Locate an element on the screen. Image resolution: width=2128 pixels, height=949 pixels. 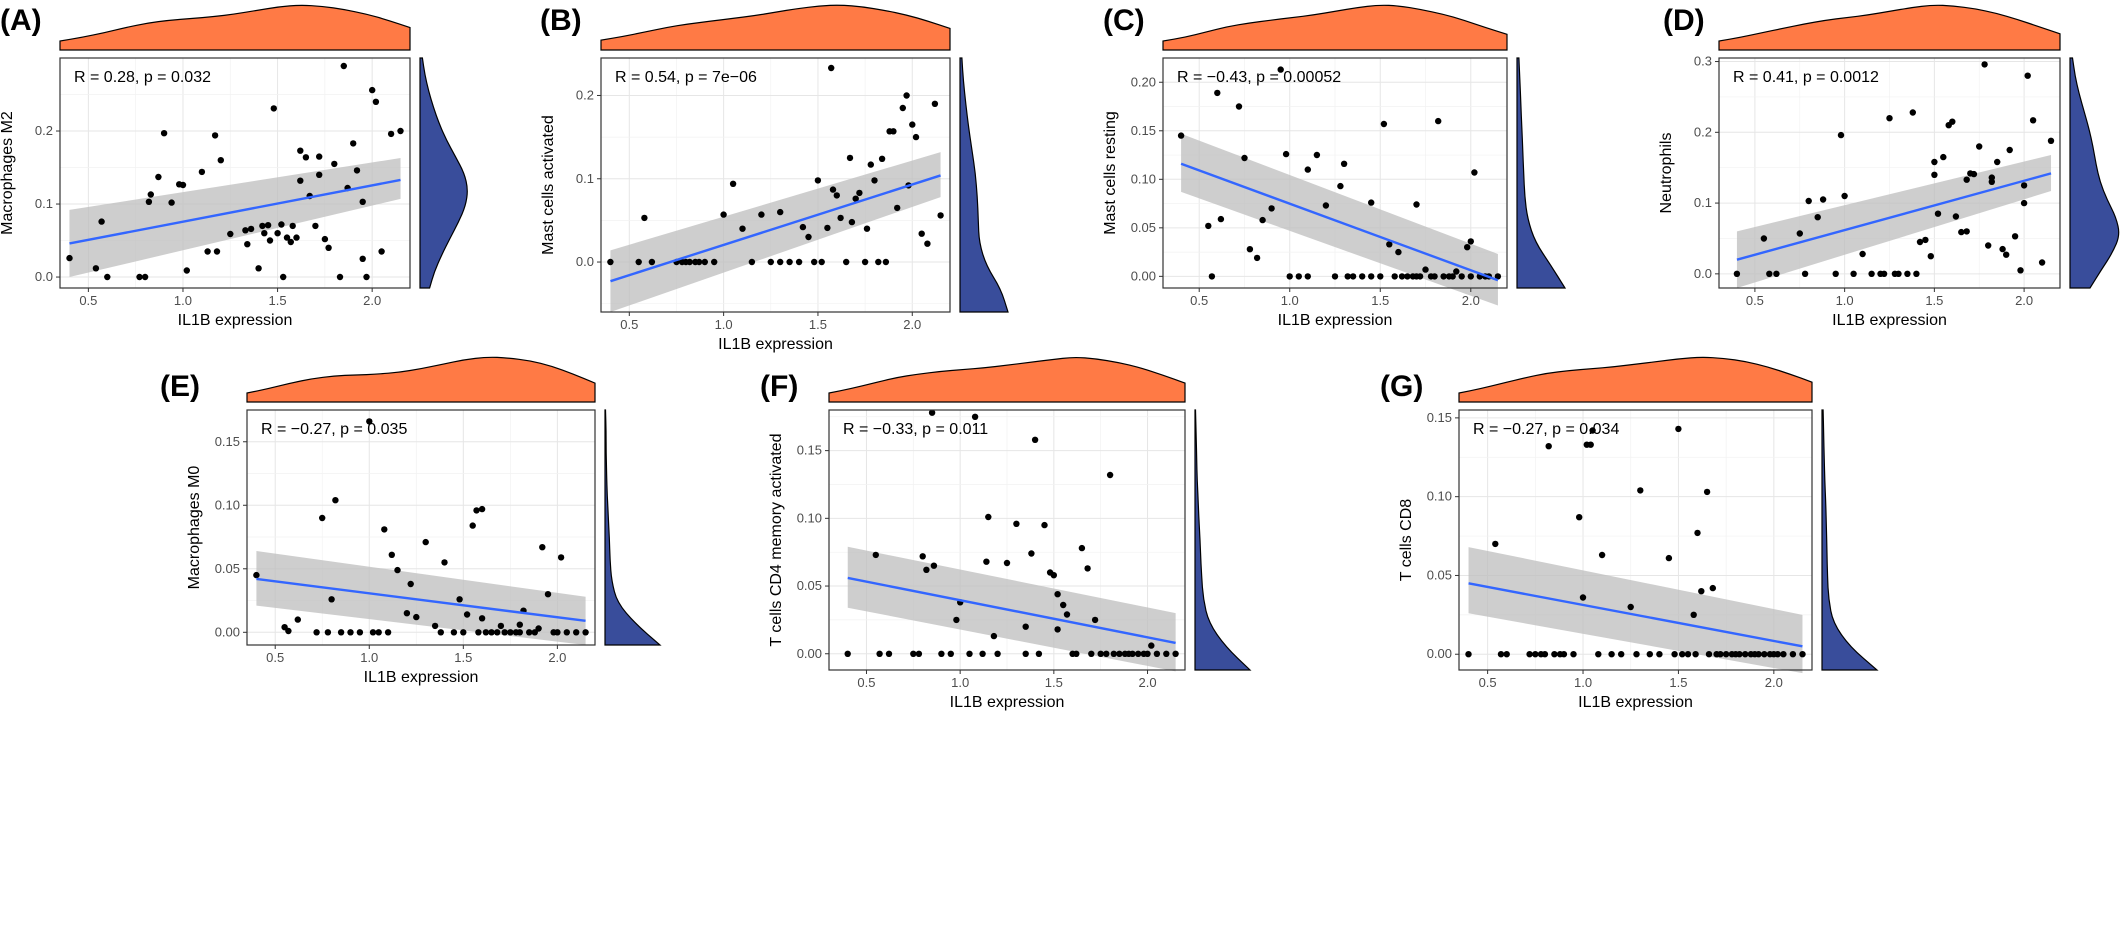
p-value: p = 0.00052 is located at coordinates (1298, 77).